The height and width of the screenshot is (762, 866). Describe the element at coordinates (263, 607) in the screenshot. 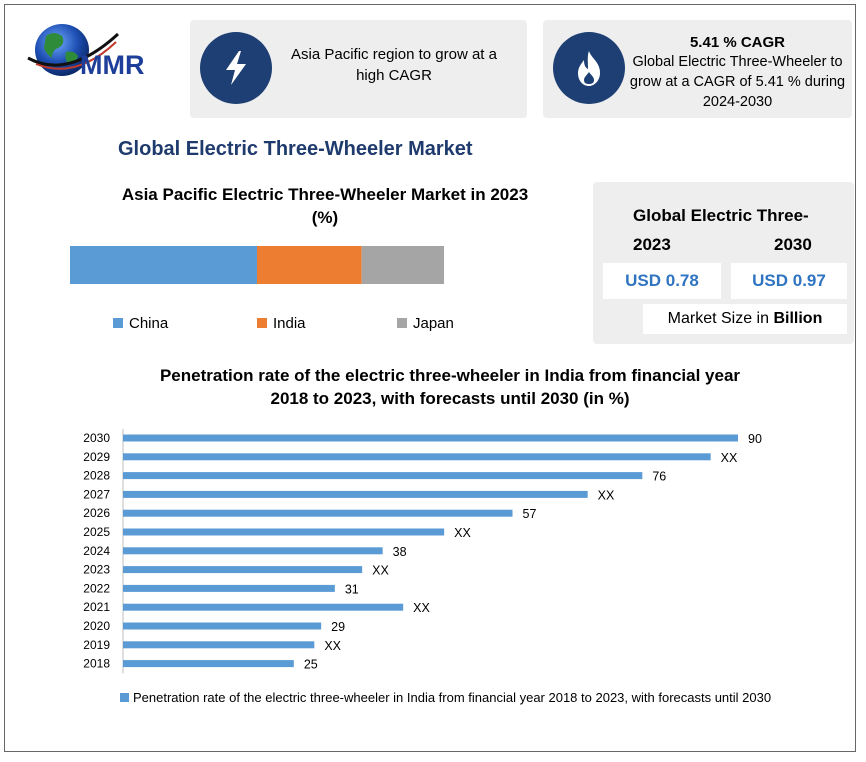

I see `bar-2021` at that location.